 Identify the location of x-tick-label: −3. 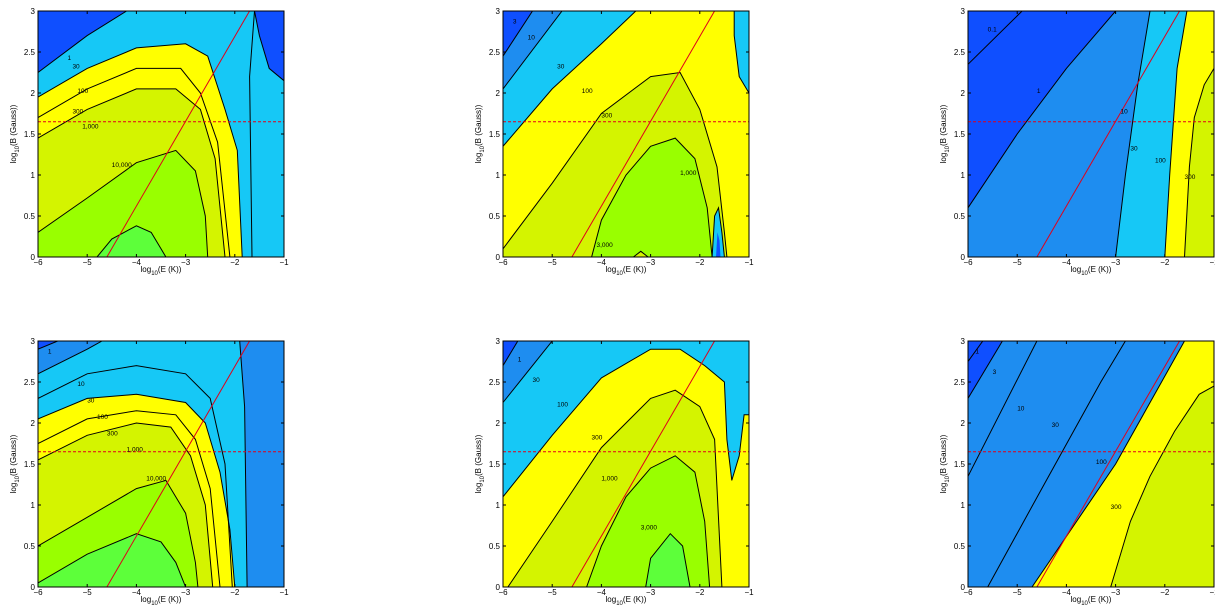
(651, 262).